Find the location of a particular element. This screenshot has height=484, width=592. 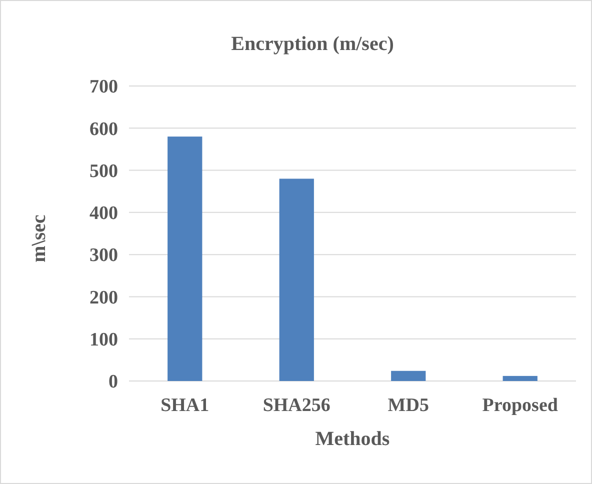

x-axis-title: Methods is located at coordinates (352, 439).